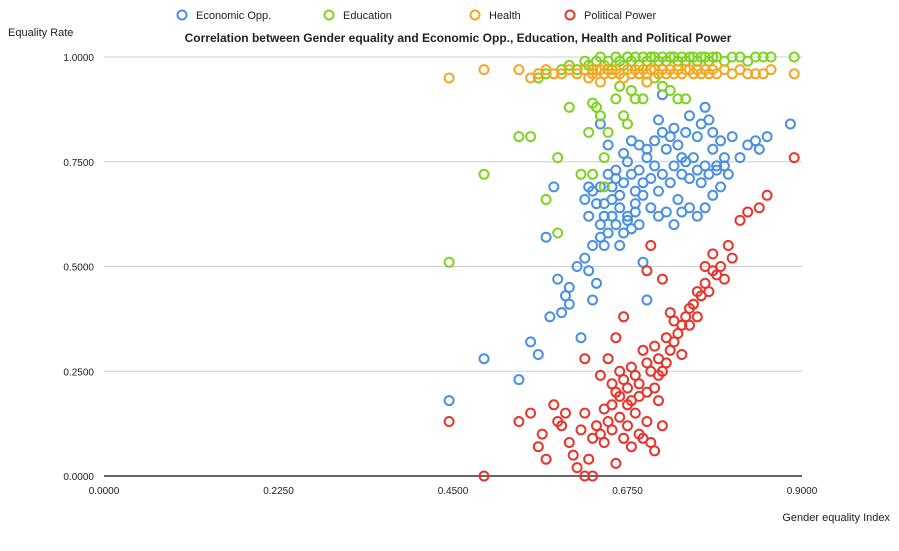 Image resolution: width=899 pixels, height=551 pixels. I want to click on legend-marker-economic-opp, so click(182, 15).